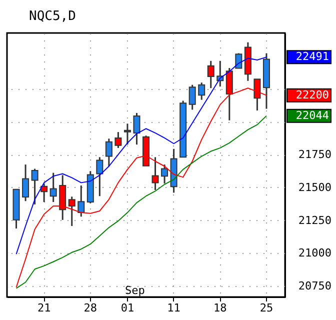  Describe the element at coordinates (315, 286) in the screenshot. I see `y-tick-label: 20750` at that location.